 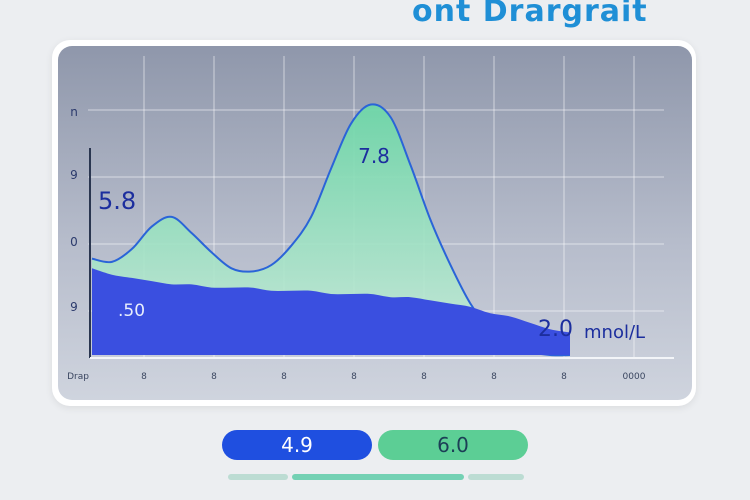 I want to click on series-blue-area, so click(x=331, y=311).